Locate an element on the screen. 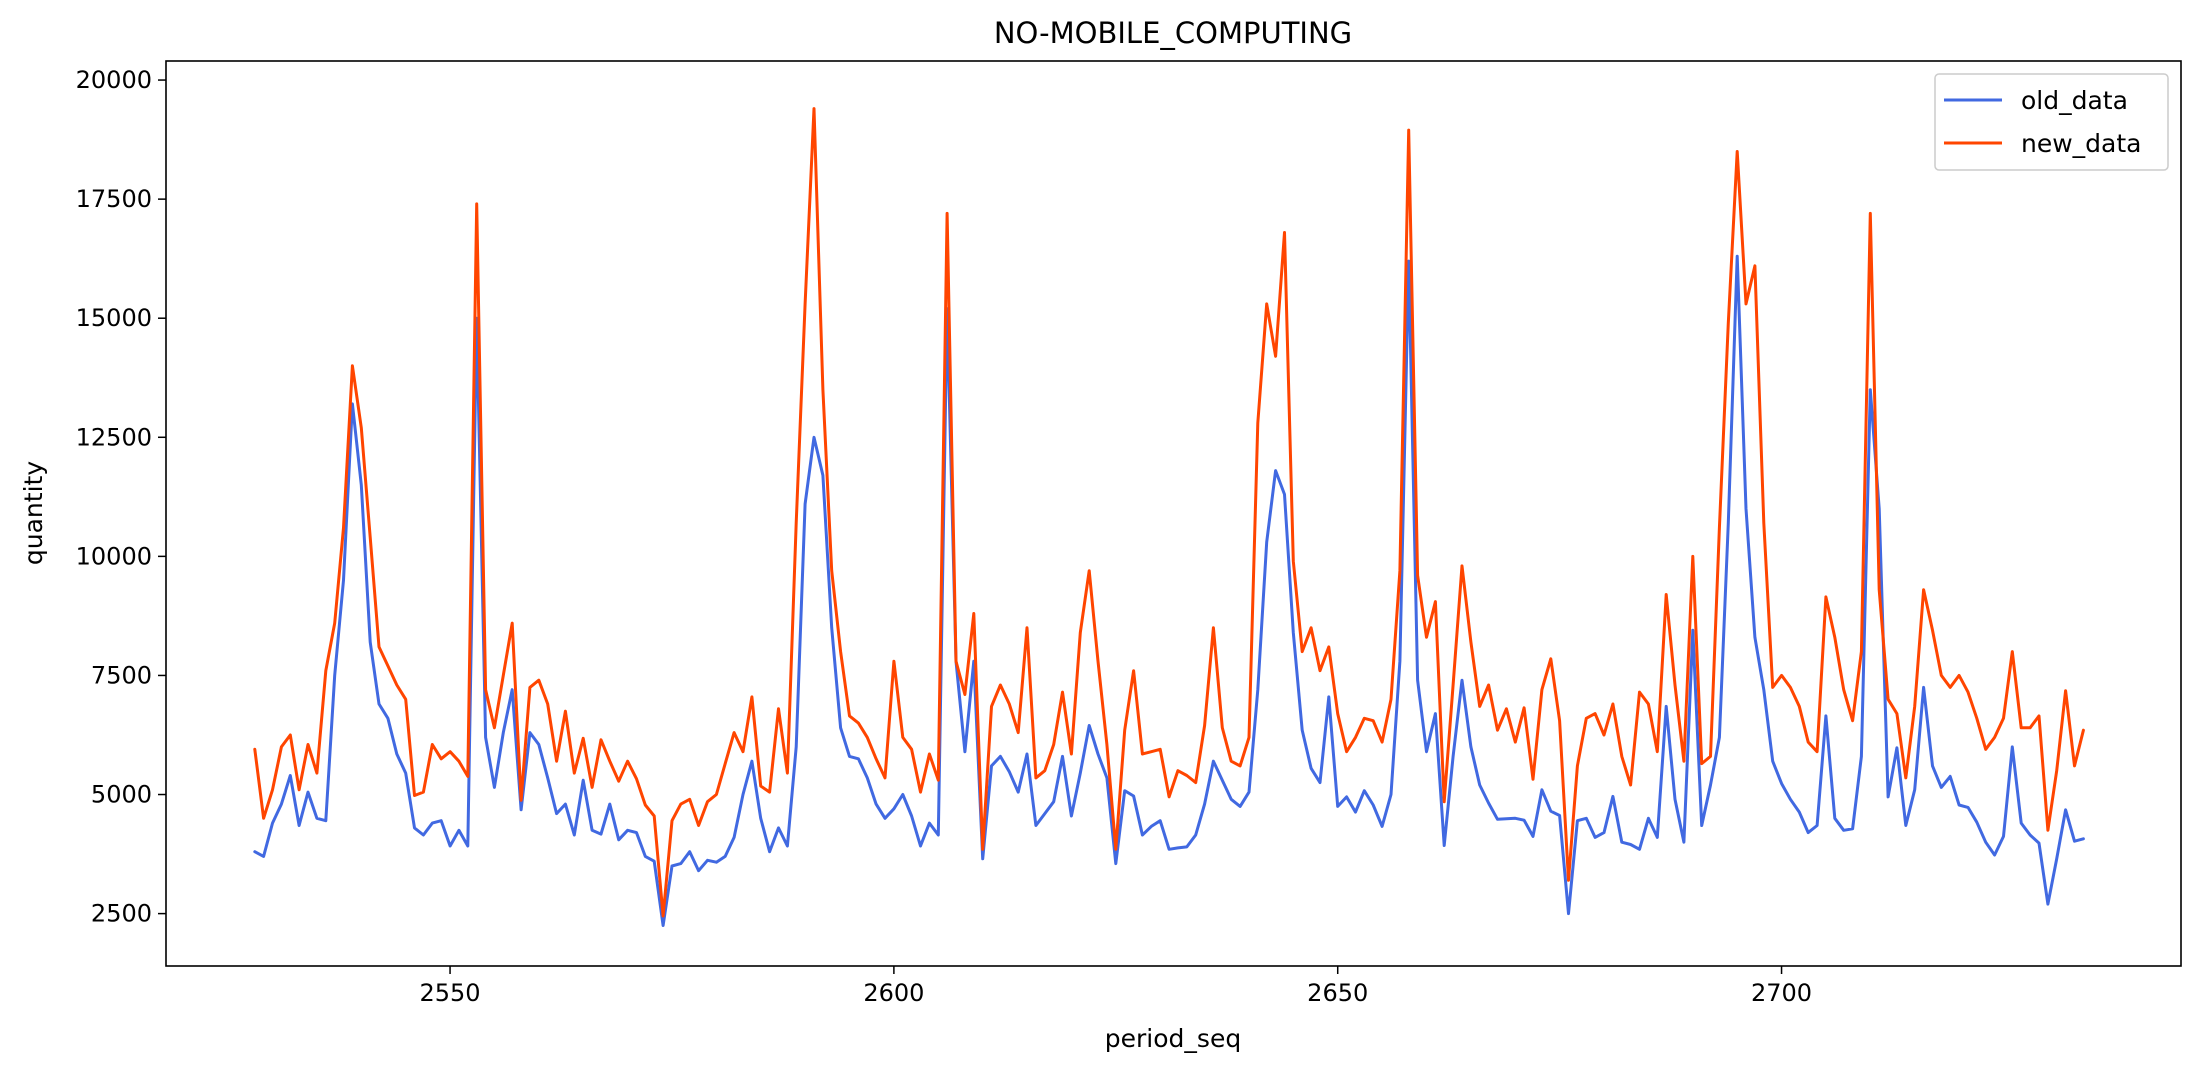 The width and height of the screenshot is (2201, 1075). y-axis: 2500 5000 7500 10000 12500 15000 17500 20000 is located at coordinates (121, 497).